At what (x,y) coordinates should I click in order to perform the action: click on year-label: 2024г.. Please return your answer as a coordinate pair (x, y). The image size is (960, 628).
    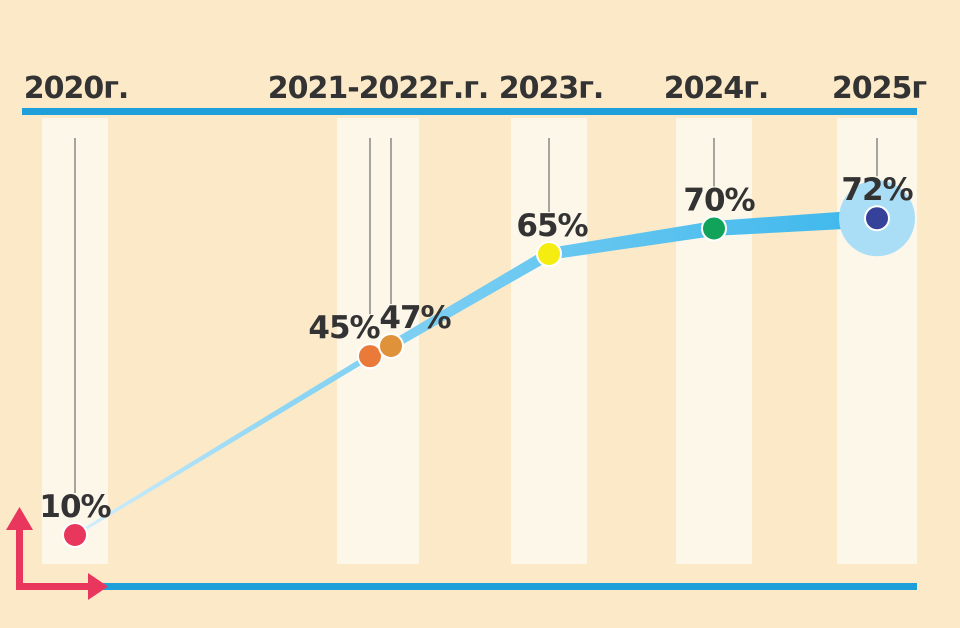
    Looking at the image, I should click on (716, 88).